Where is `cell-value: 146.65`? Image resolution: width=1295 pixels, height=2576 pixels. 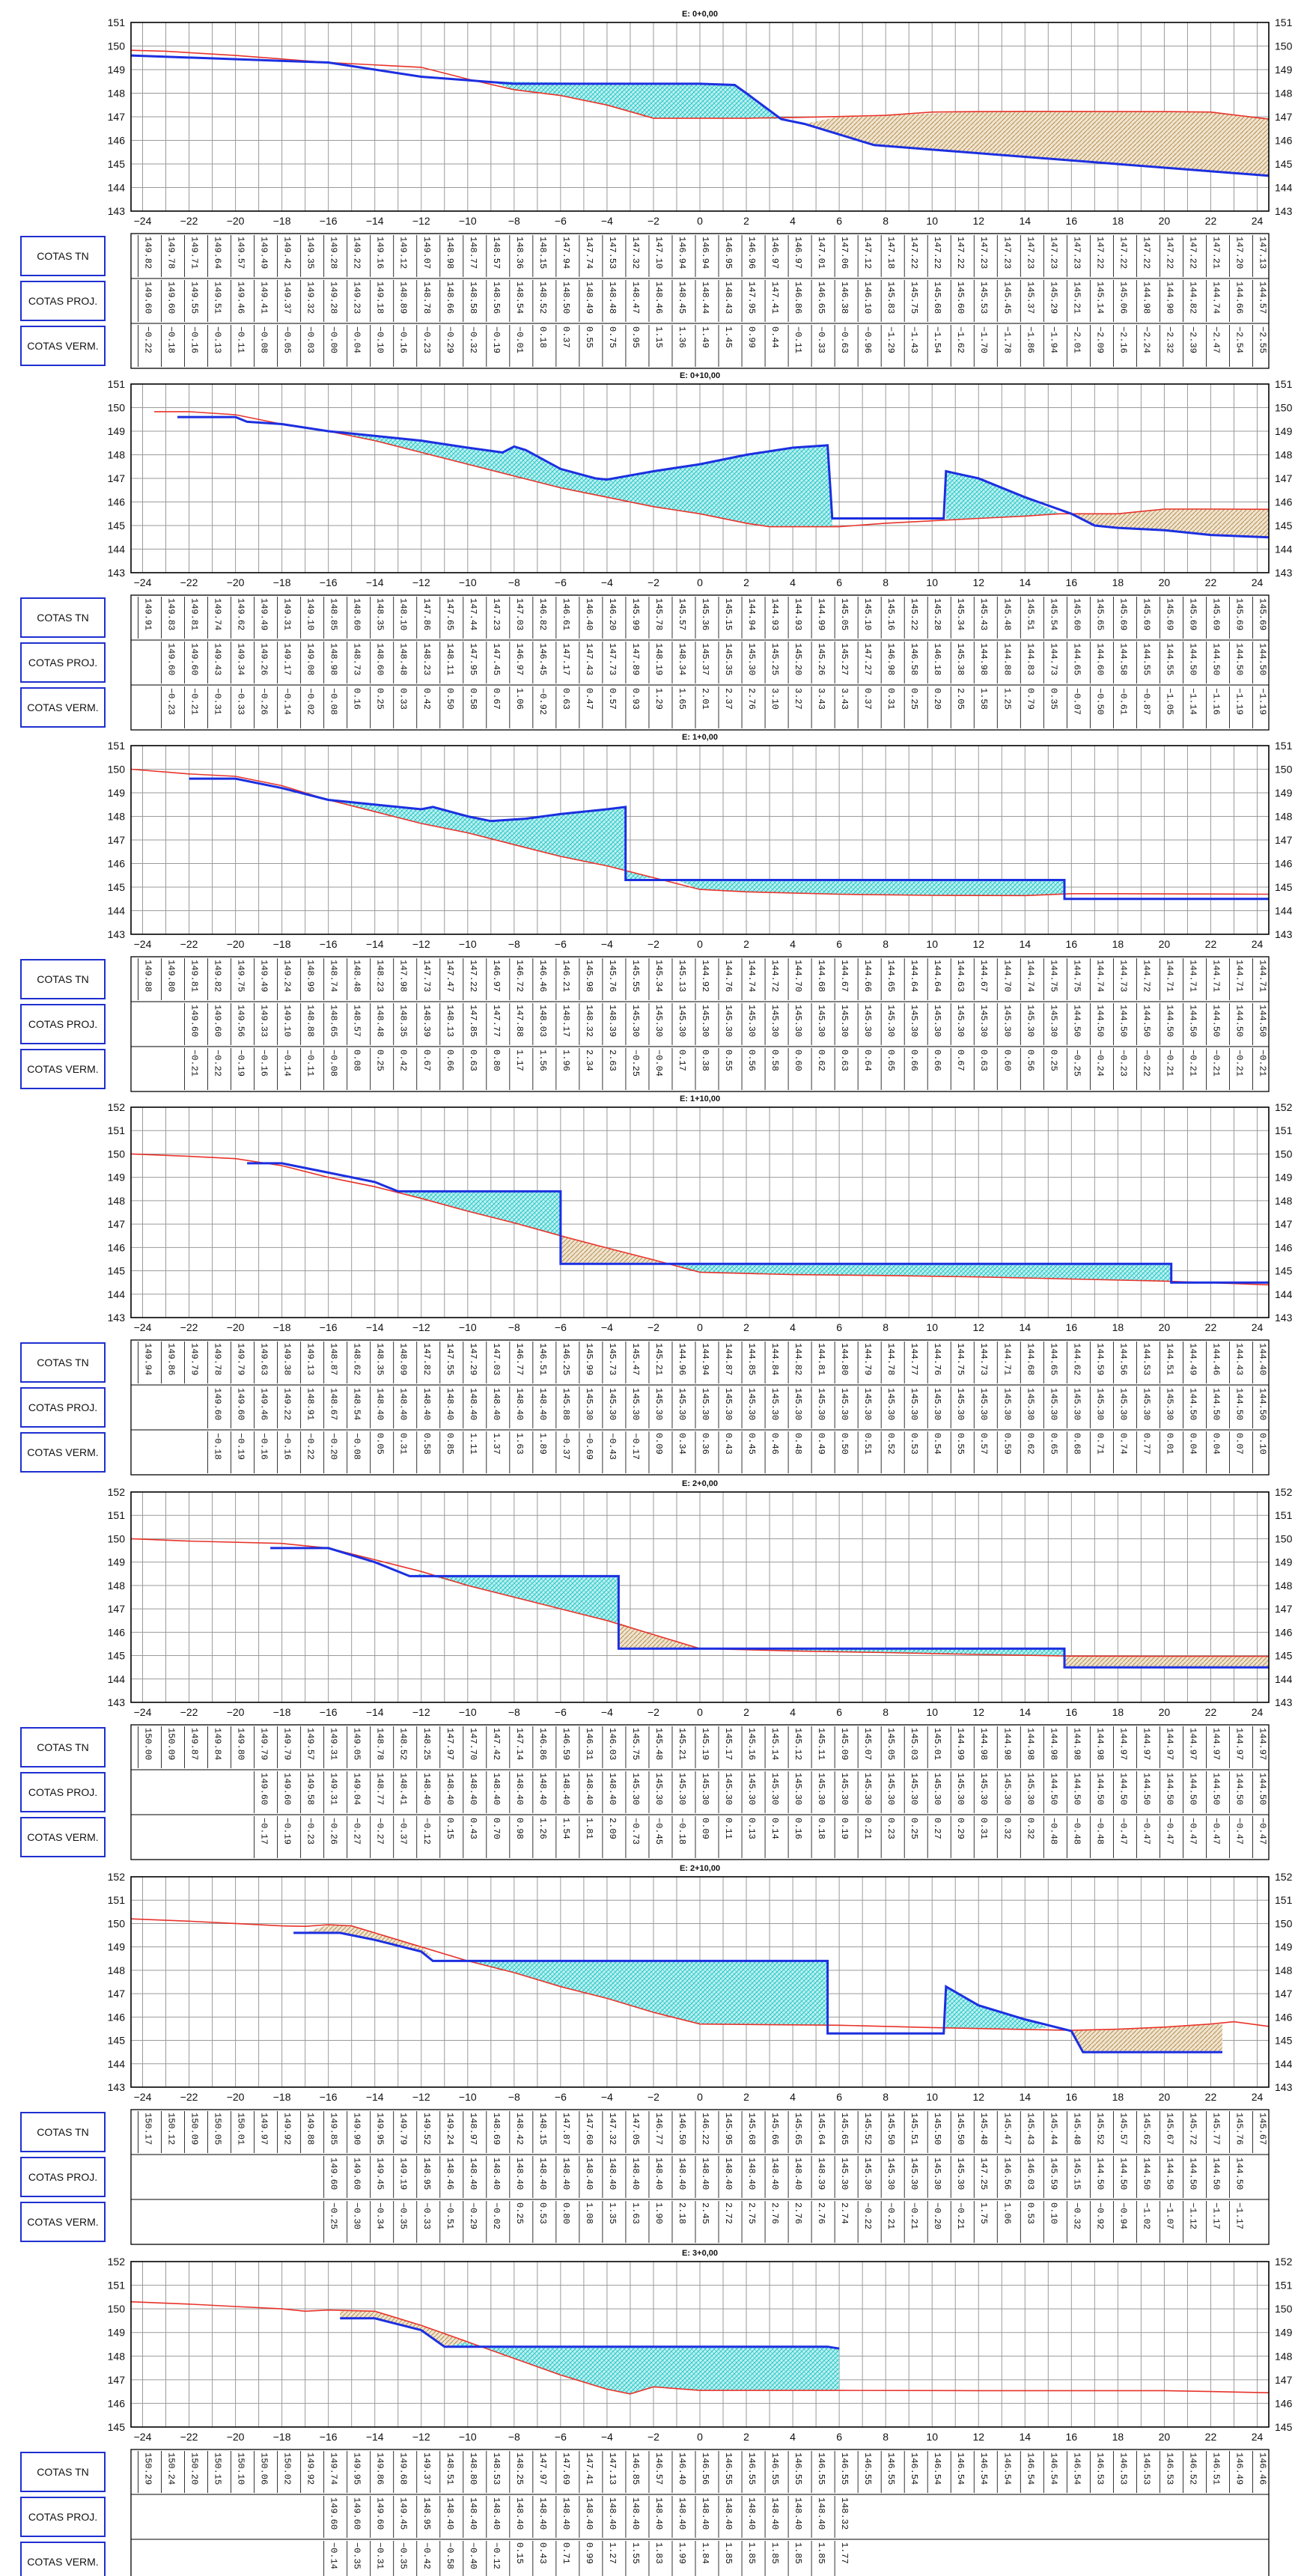 cell-value: 146.65 is located at coordinates (821, 297).